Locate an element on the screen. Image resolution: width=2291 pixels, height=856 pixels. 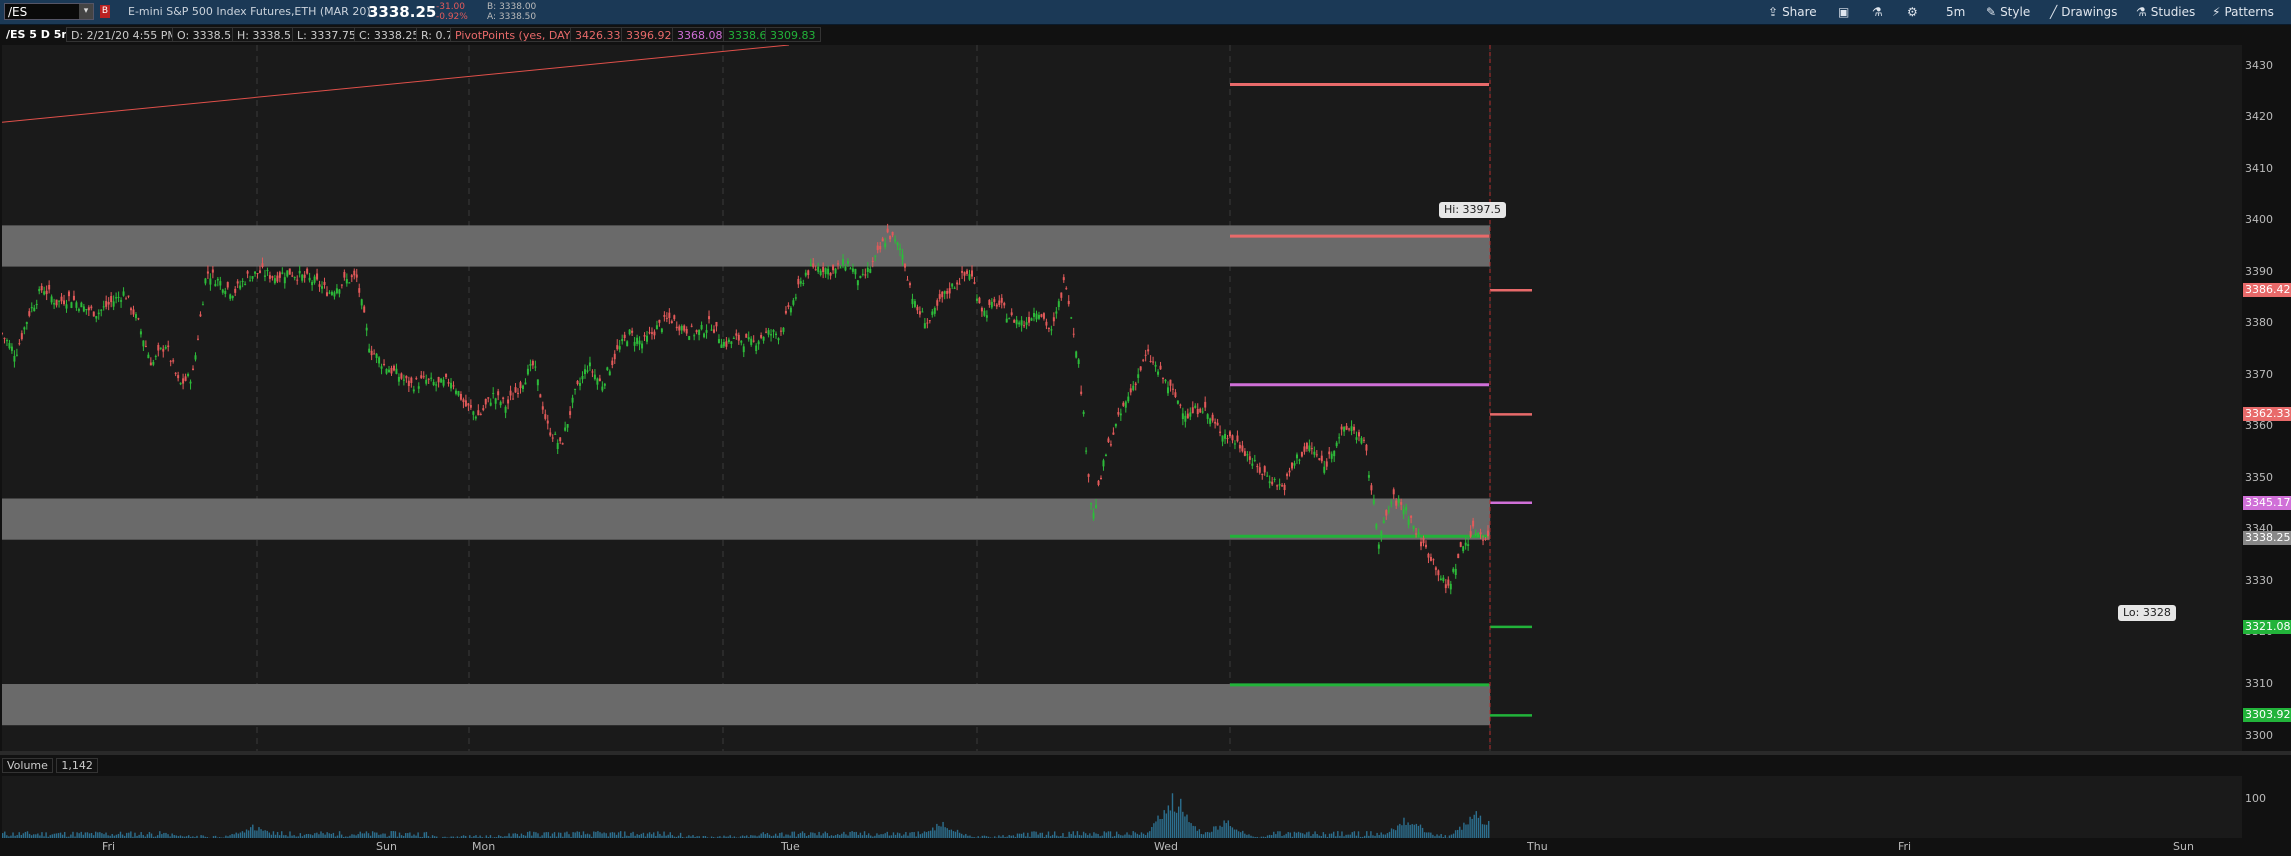
study-label: PivotPoints (yes, DAY) is located at coordinates (515, 34).